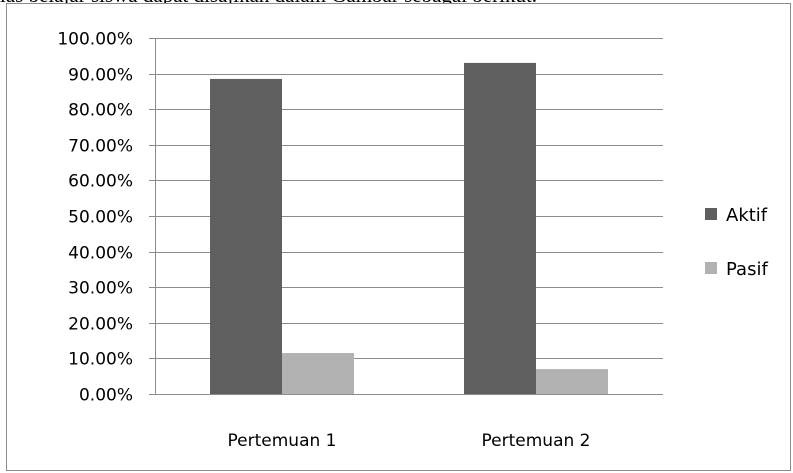 The width and height of the screenshot is (793, 473). Describe the element at coordinates (100, 289) in the screenshot. I see `y-tick-label: 30.00%` at that location.